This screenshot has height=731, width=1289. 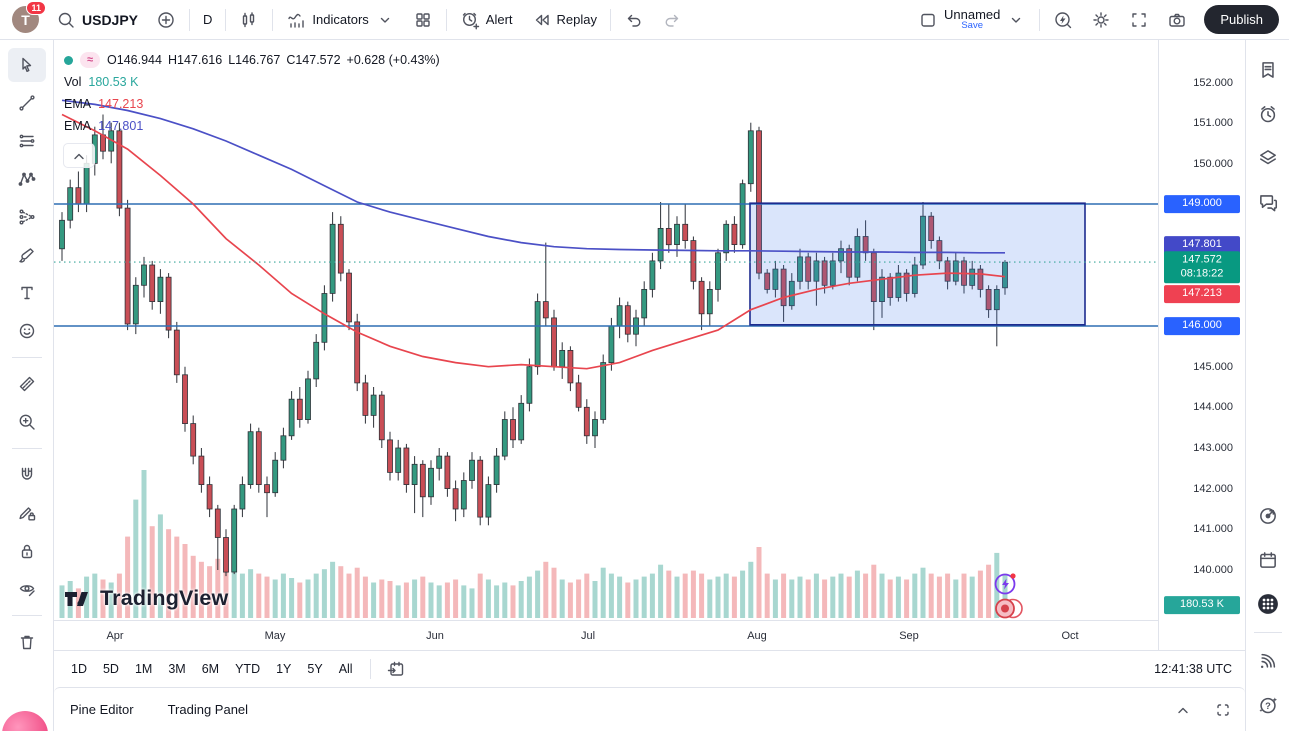 What do you see at coordinates (110, 669) in the screenshot?
I see `range-button-5d: 5D` at bounding box center [110, 669].